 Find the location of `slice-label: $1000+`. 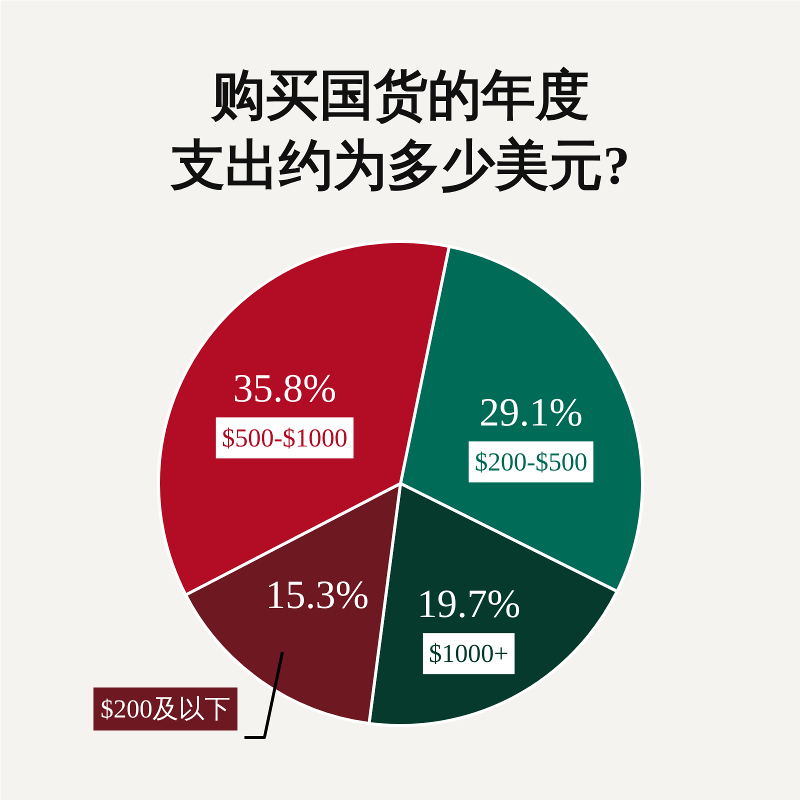

slice-label: $1000+ is located at coordinates (468, 653).